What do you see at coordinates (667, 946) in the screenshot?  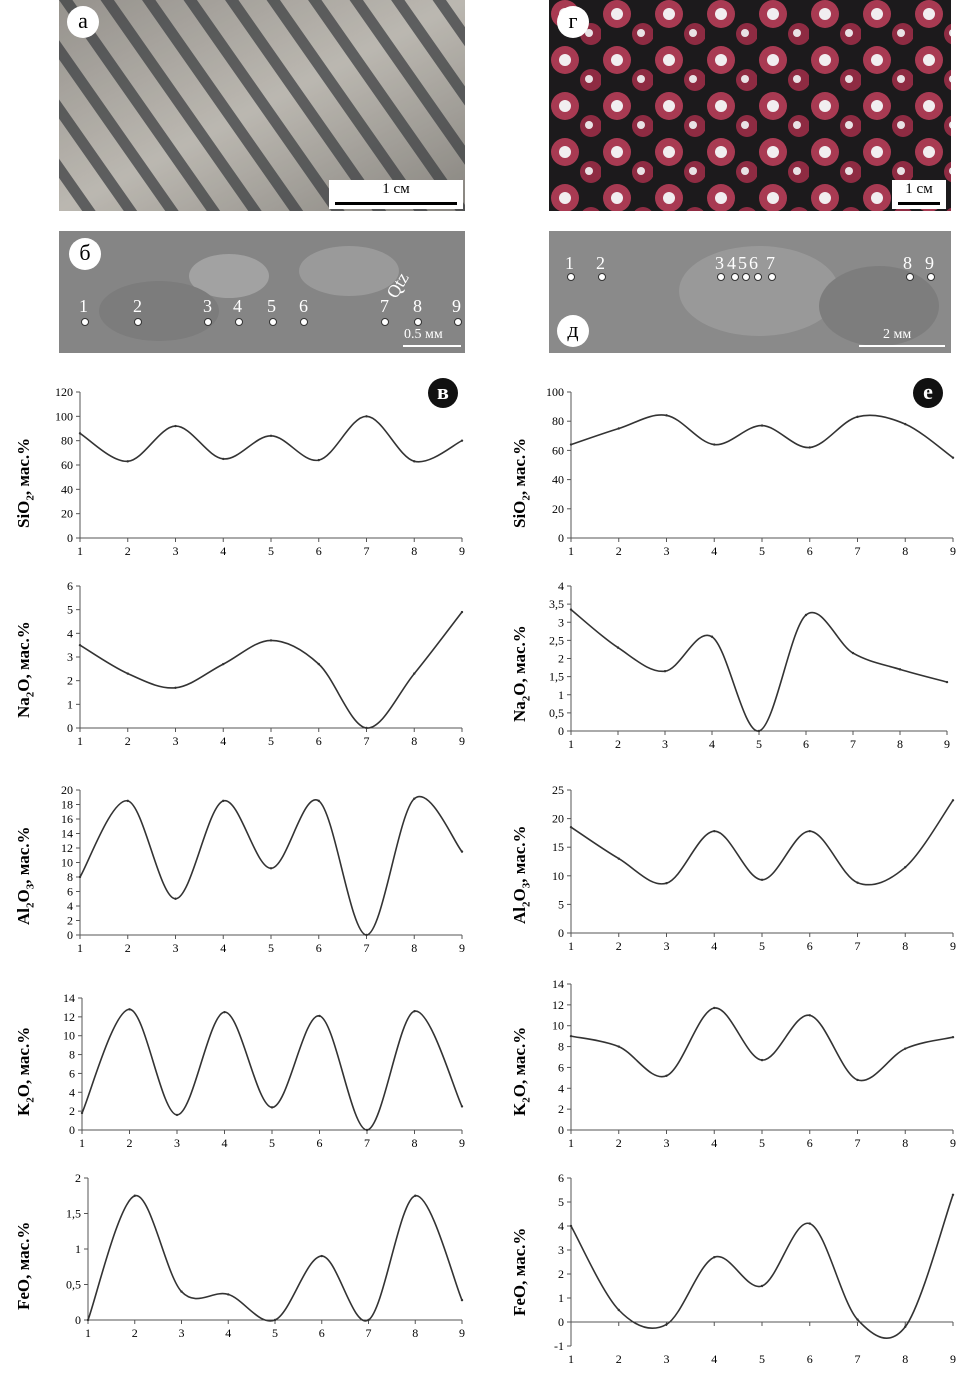 I see `x-tick-label: 3` at bounding box center [667, 946].